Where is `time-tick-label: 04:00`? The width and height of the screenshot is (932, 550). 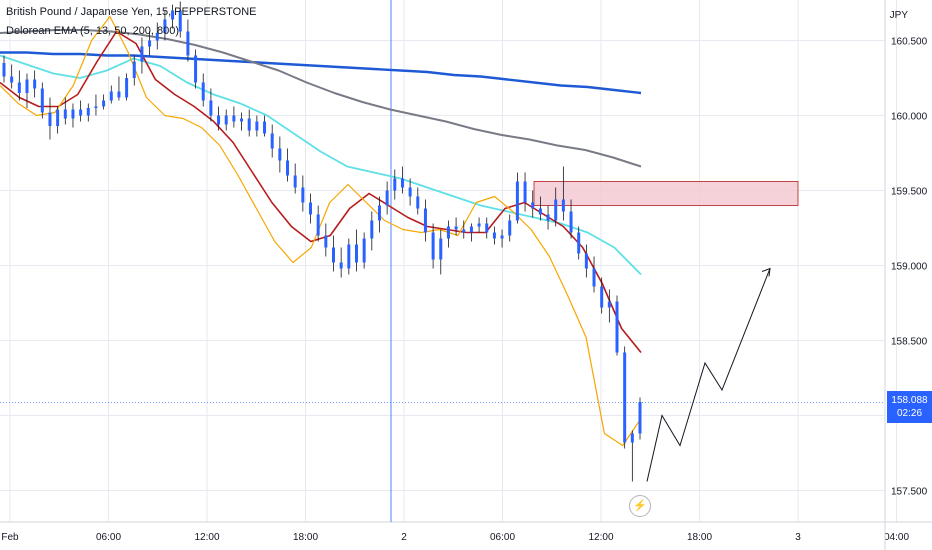
time-tick-label: 04:00 is located at coordinates (896, 537).